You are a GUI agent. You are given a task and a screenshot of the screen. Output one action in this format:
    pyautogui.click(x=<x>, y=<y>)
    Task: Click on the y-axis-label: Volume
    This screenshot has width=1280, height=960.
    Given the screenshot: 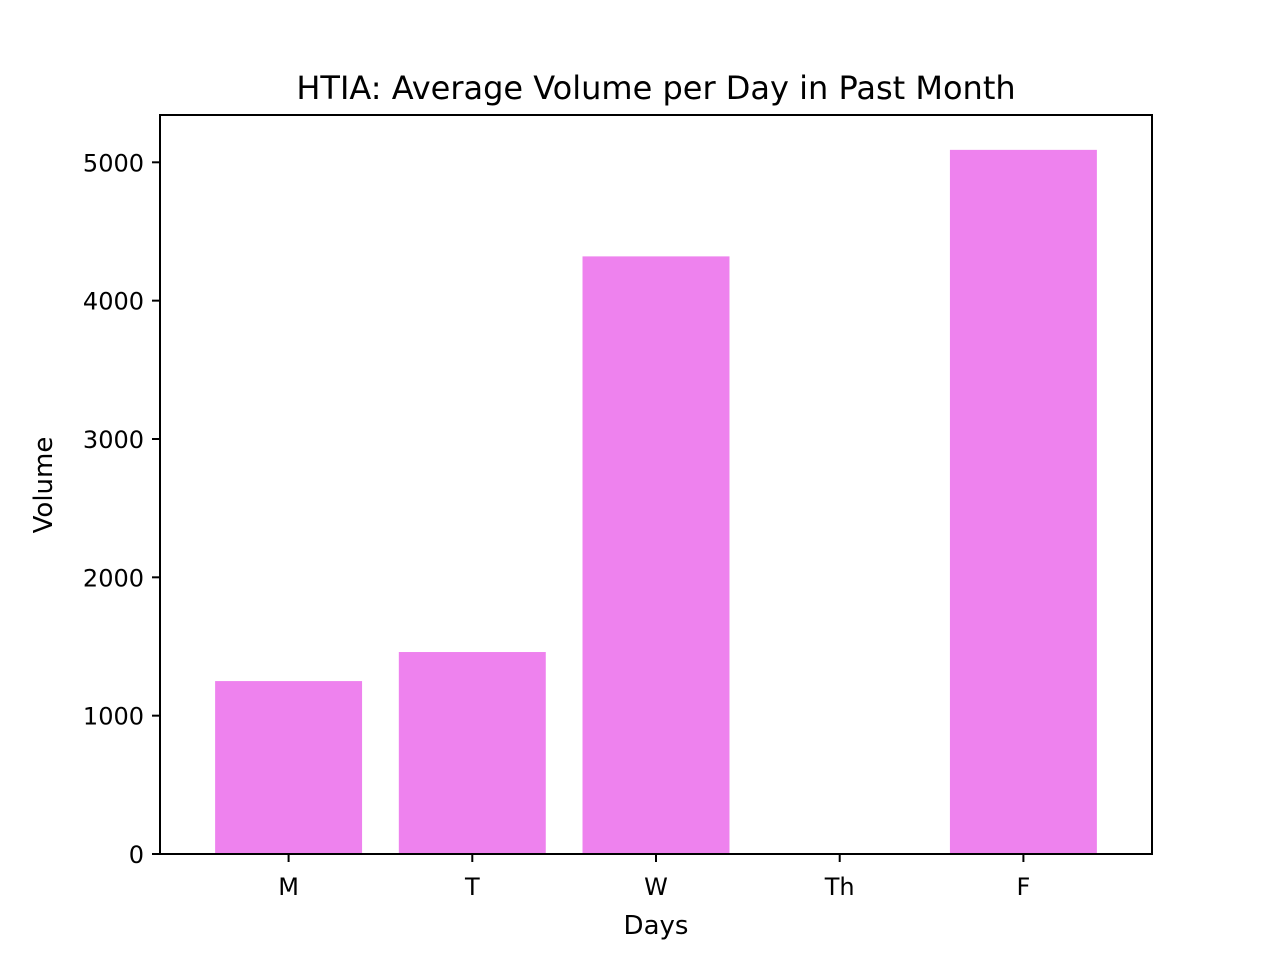 What is the action you would take?
    pyautogui.click(x=44, y=485)
    